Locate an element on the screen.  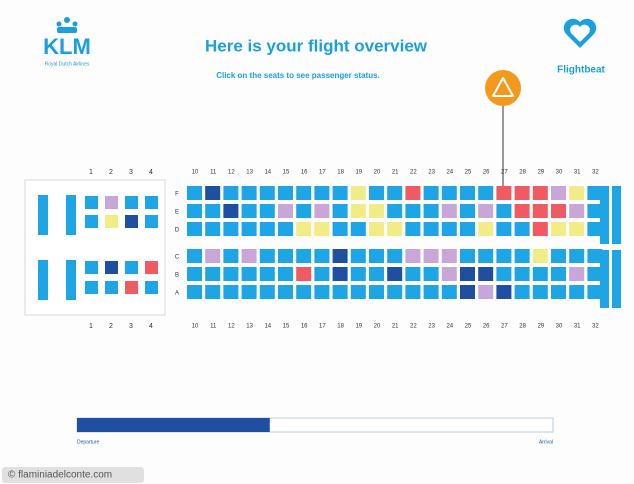
alert-icon is located at coordinates (503, 88).